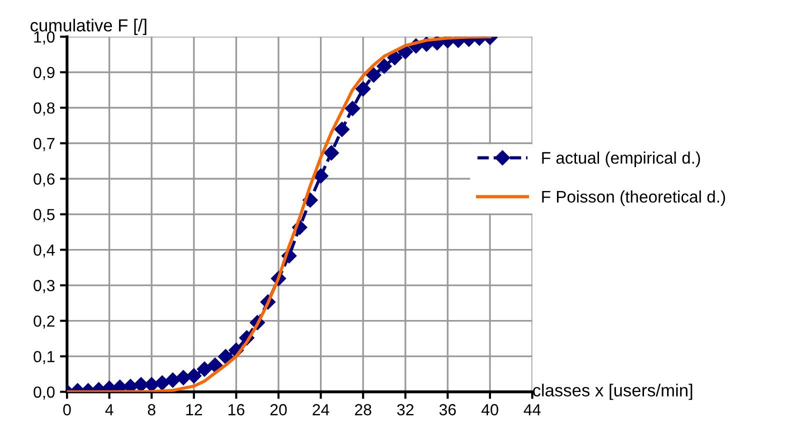 The height and width of the screenshot is (432, 798). I want to click on x-tick-label: 12, so click(194, 410).